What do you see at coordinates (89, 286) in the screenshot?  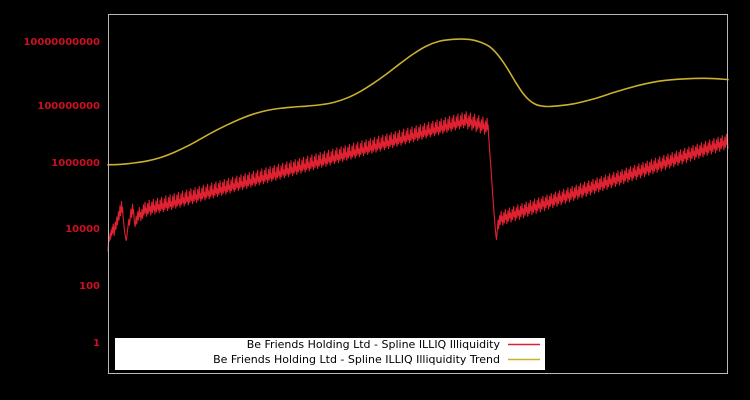 I see `y-tick-label-100: 100` at bounding box center [89, 286].